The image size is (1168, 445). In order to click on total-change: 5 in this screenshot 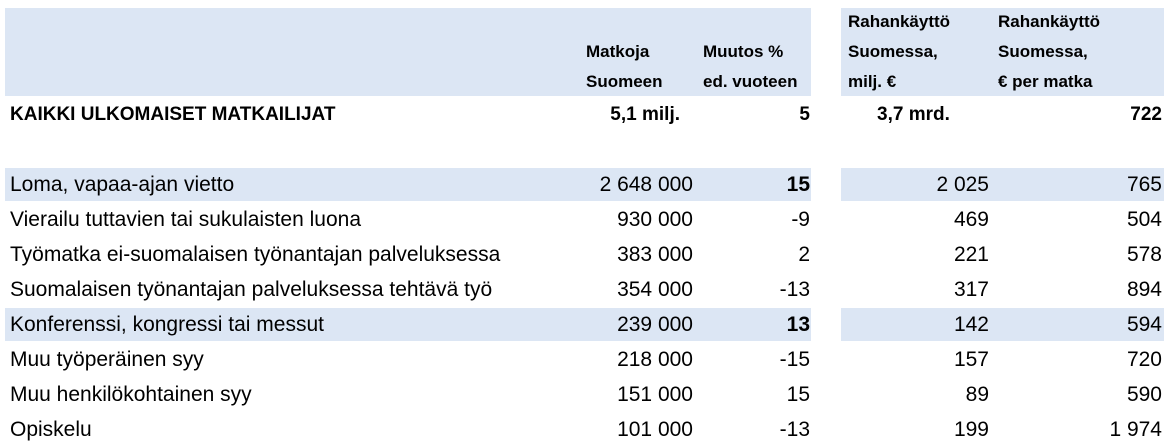, I will do `click(804, 114)`.